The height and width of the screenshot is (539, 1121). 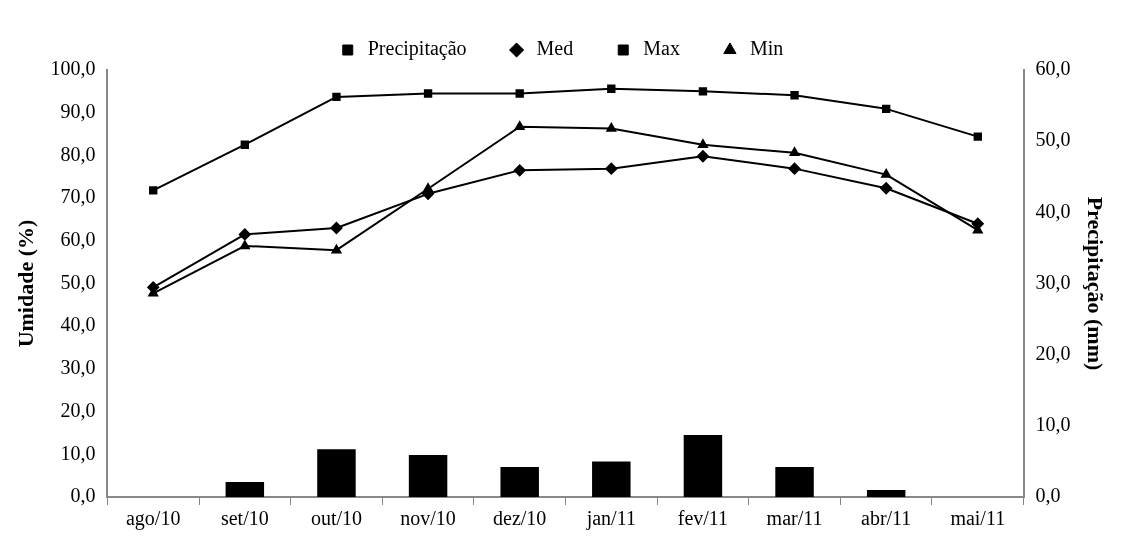 I want to click on y-tick-label: 90,0, so click(x=78, y=110).